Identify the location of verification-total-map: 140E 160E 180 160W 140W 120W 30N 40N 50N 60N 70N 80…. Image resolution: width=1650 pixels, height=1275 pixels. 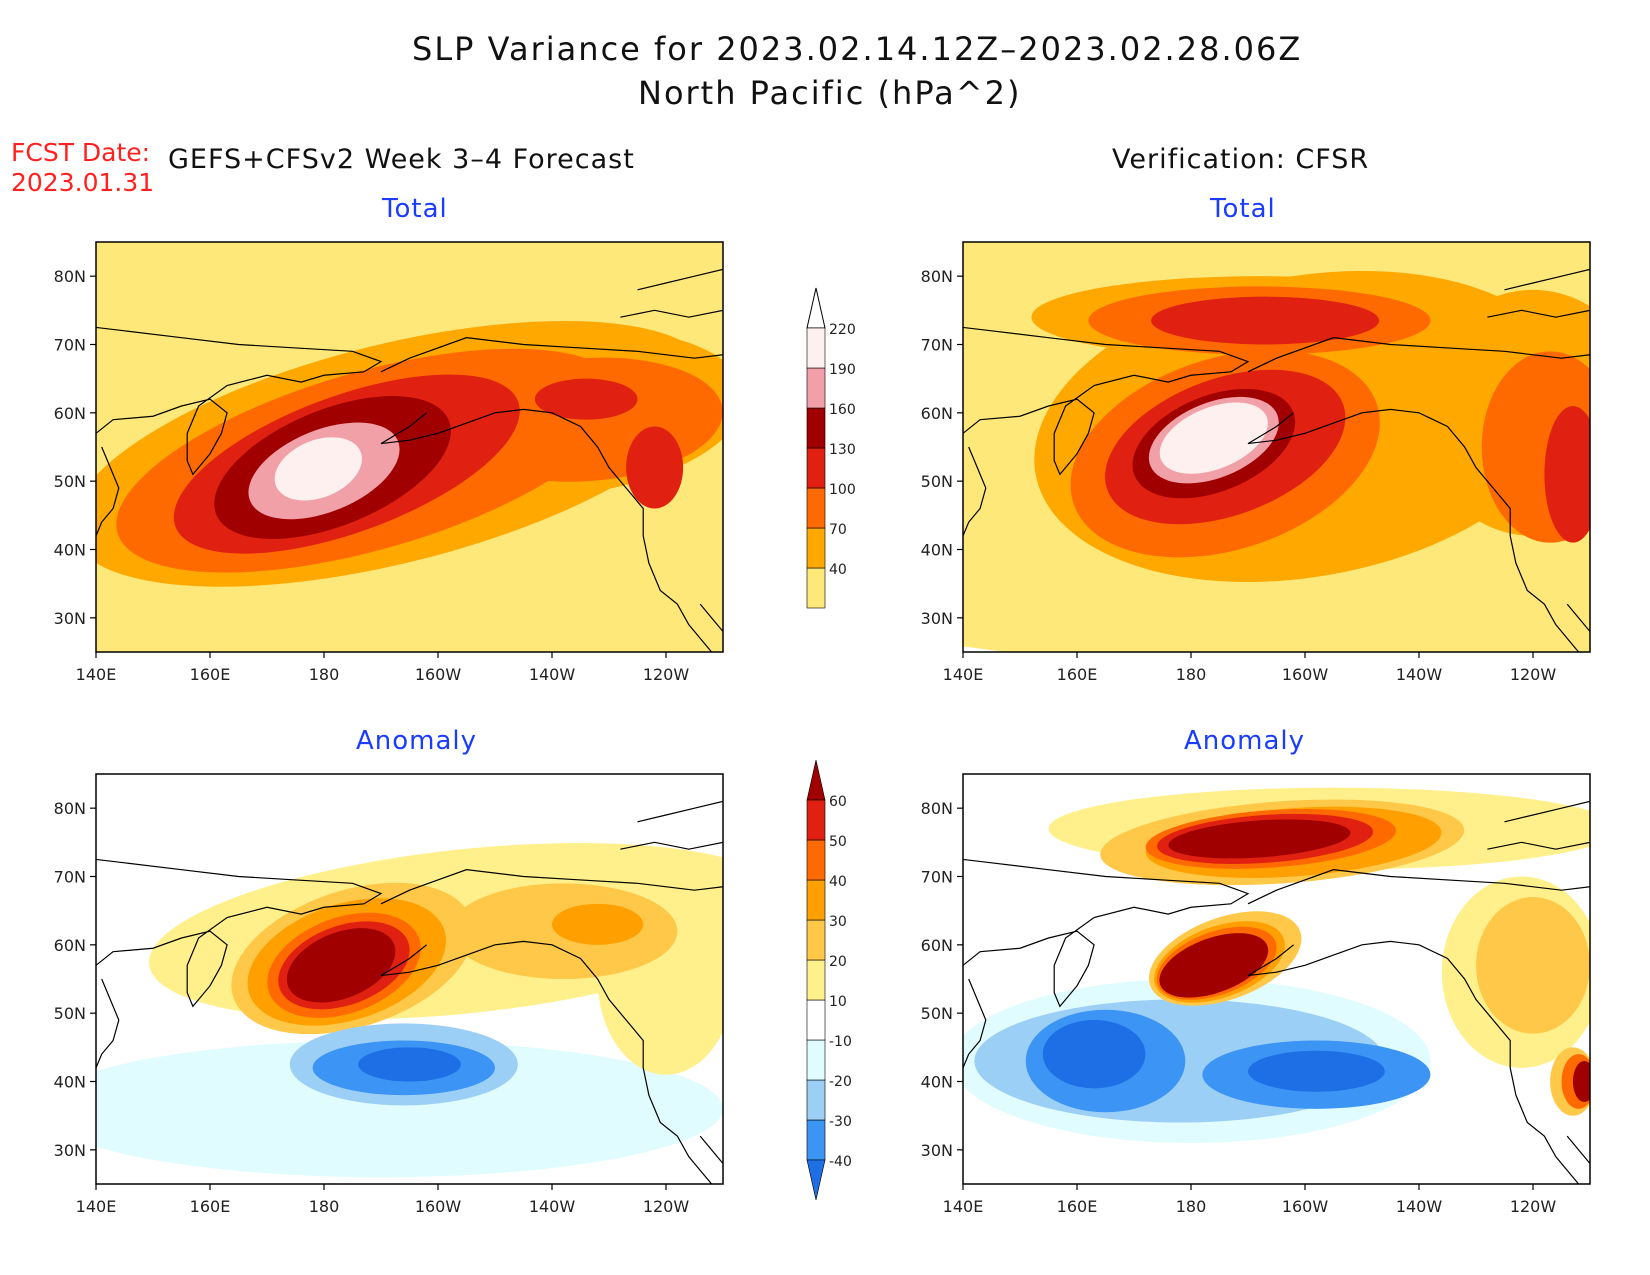
(1256, 462).